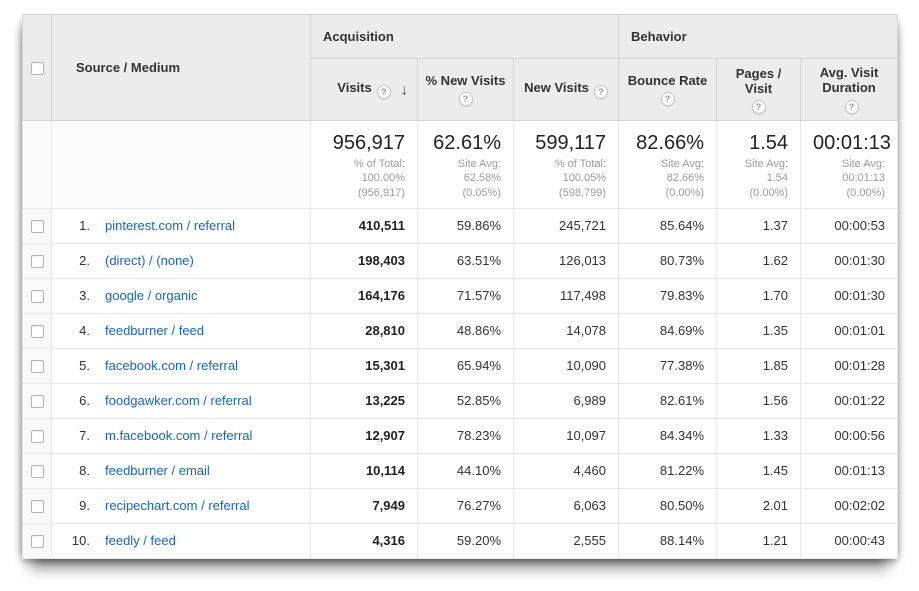 The image size is (919, 591). I want to click on summary-subtext-line: (956,917), so click(381, 192).